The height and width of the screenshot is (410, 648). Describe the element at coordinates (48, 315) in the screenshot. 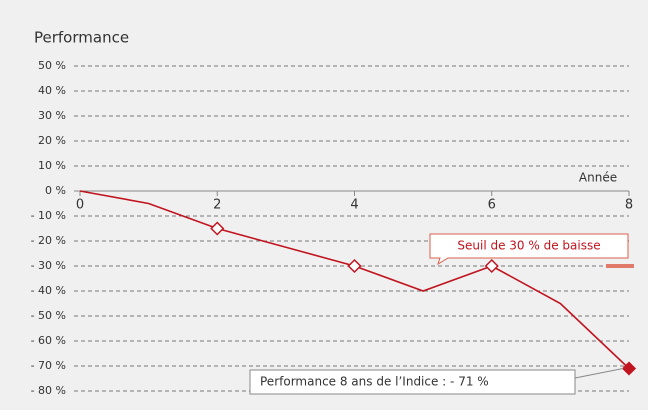

I see `y-tick-label: - 50 %` at that location.